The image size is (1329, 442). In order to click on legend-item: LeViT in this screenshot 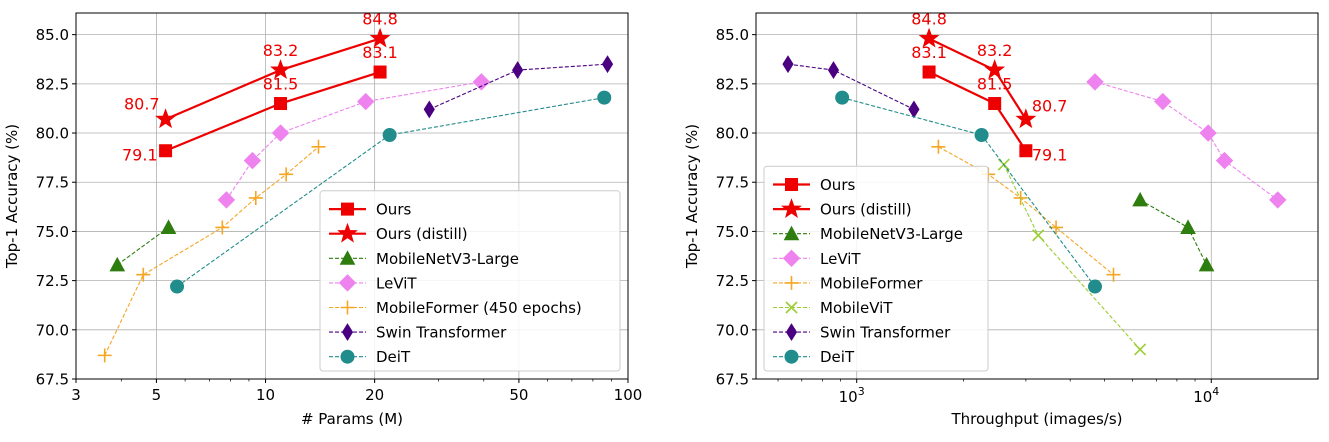, I will do `click(373, 283)`.